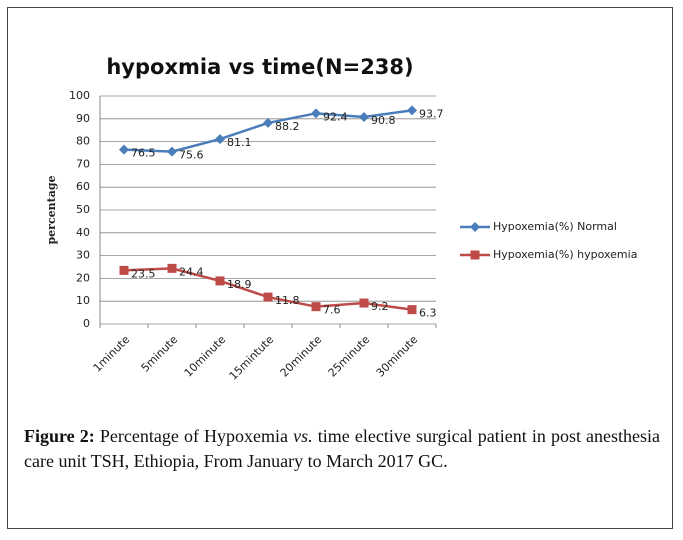  Describe the element at coordinates (86, 323) in the screenshot. I see `y-tick-label: 0` at that location.